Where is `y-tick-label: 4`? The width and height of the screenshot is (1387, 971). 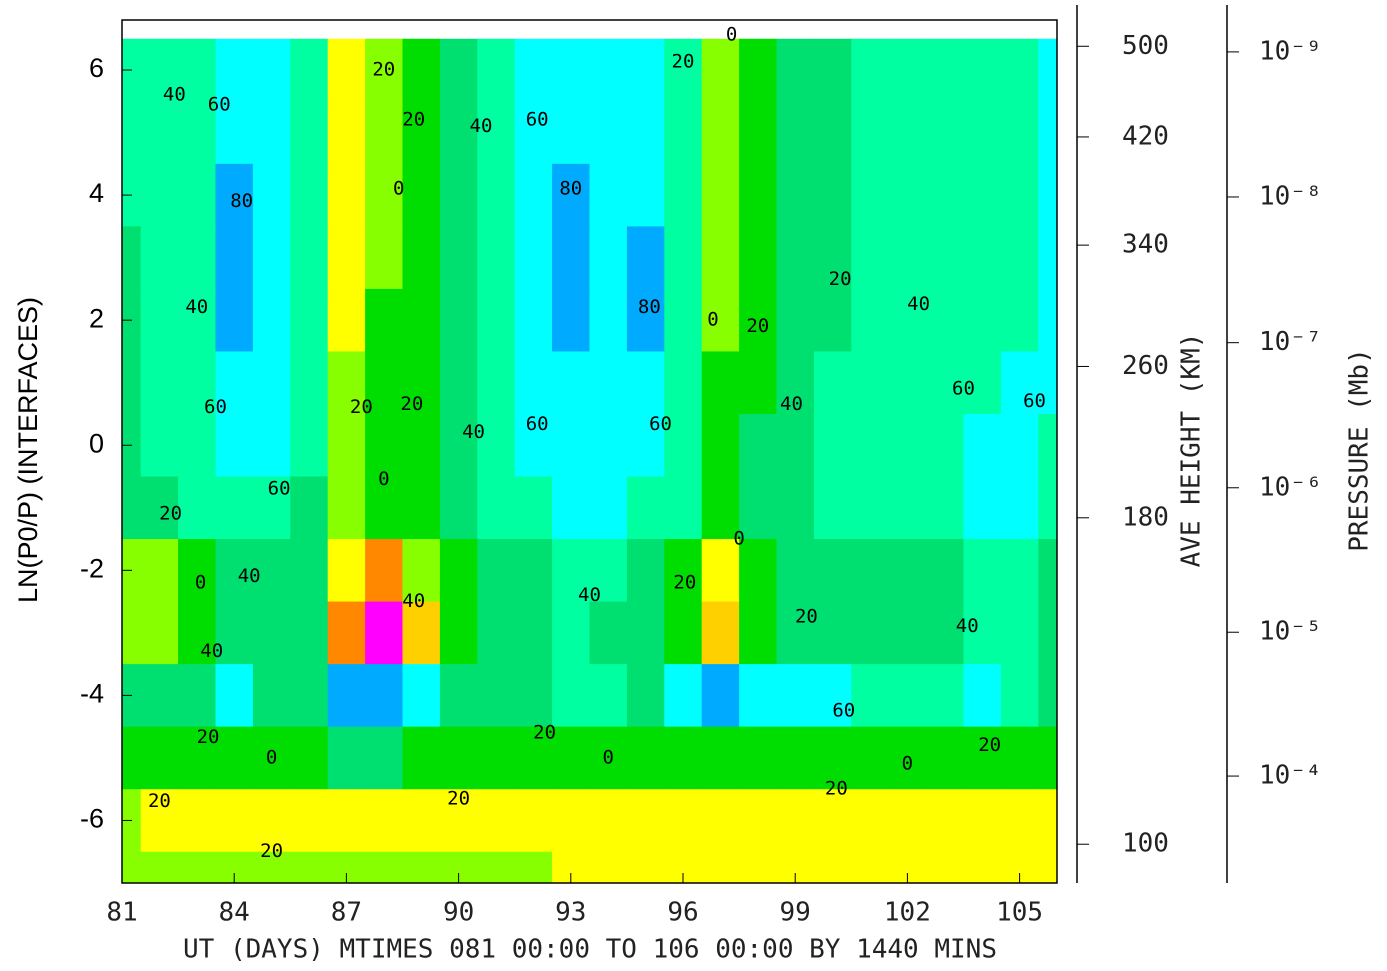
y-tick-label: 4 is located at coordinates (96, 193).